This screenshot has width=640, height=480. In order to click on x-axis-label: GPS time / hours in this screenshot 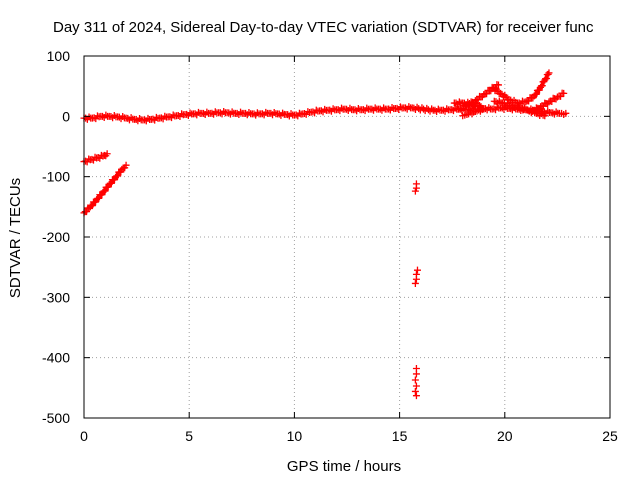, I will do `click(344, 466)`.